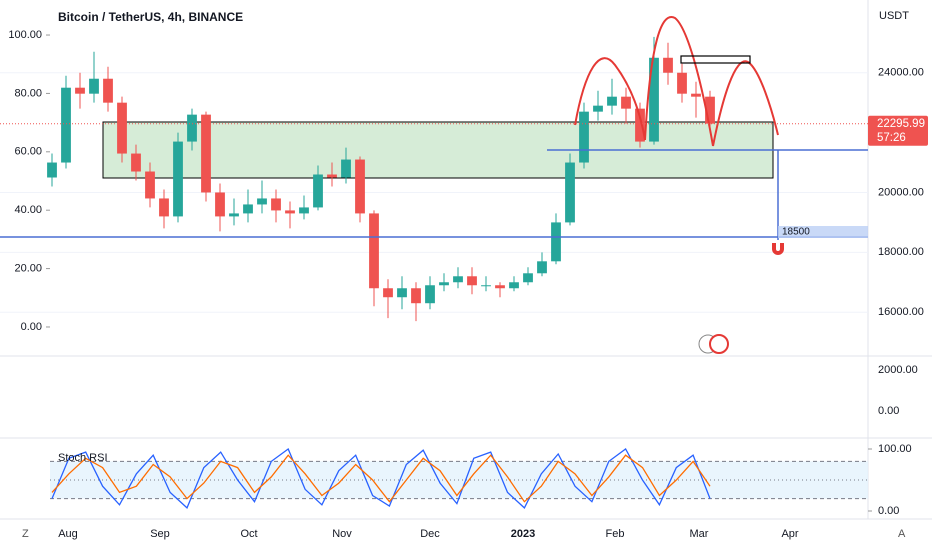  What do you see at coordinates (699, 534) in the screenshot?
I see `time-label: Mar` at bounding box center [699, 534].